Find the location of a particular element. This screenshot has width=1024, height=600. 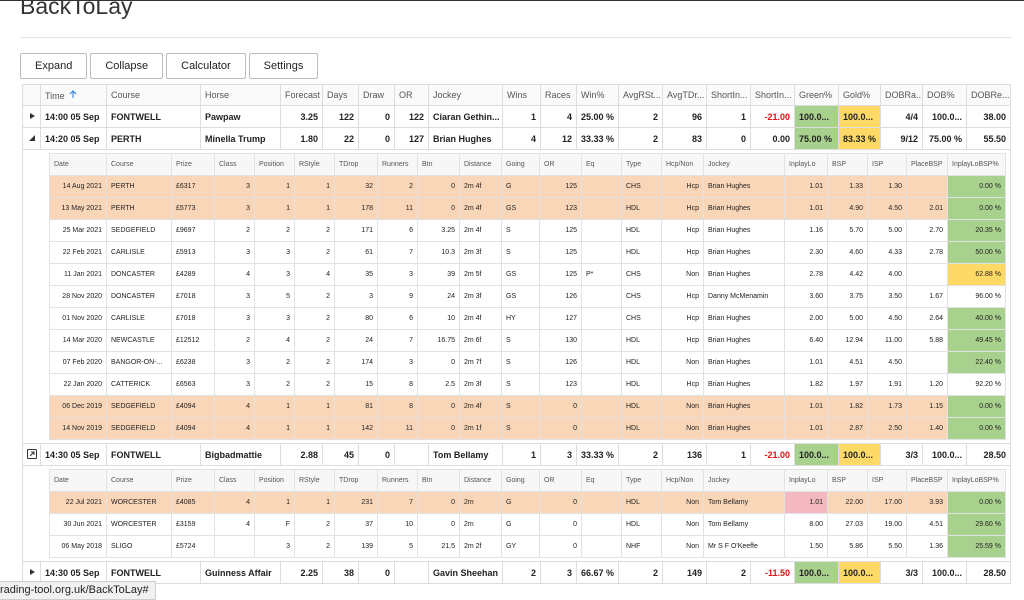

column-header: DOB% is located at coordinates (944, 95).